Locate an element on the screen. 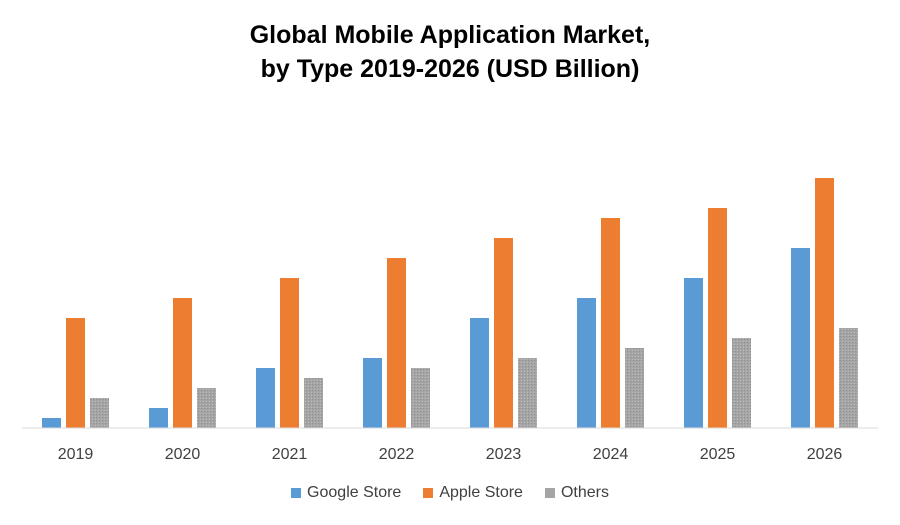 This screenshot has height=525, width=900. x-tick-label-2024: 2024 is located at coordinates (611, 454).